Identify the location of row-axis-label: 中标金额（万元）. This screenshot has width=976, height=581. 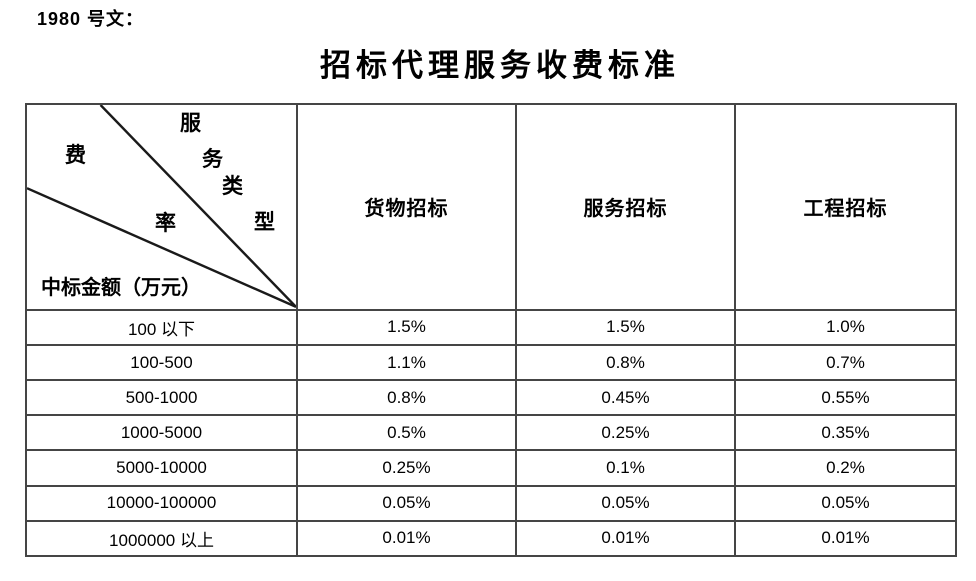
(121, 288).